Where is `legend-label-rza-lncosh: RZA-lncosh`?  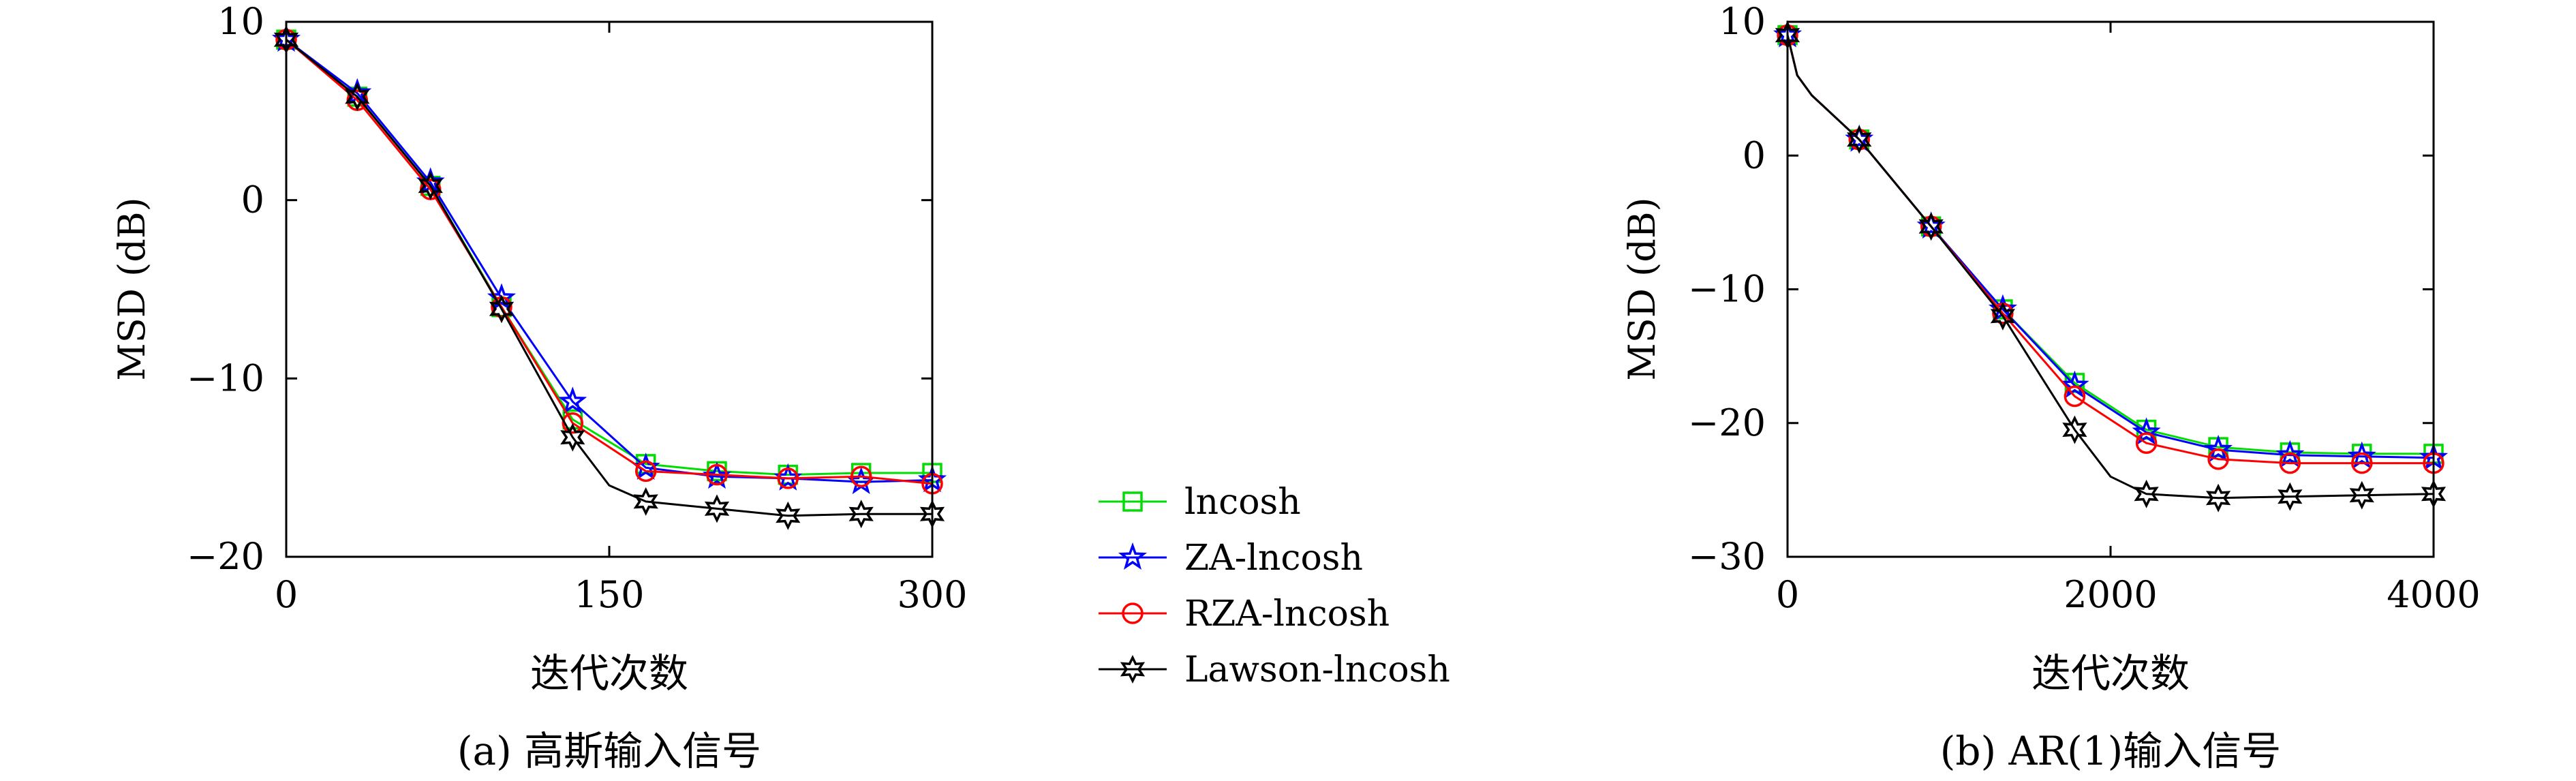 legend-label-rza-lncosh: RZA-lncosh is located at coordinates (1287, 614).